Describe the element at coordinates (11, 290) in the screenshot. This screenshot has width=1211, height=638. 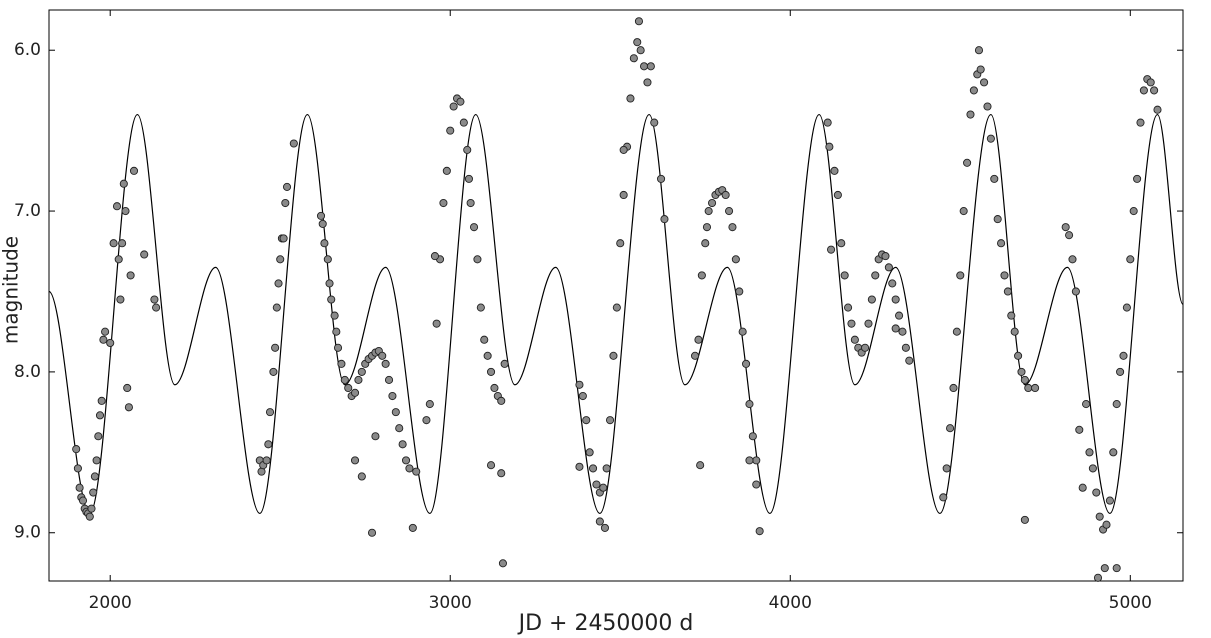
I see `y-axis-label: magnitude` at that location.